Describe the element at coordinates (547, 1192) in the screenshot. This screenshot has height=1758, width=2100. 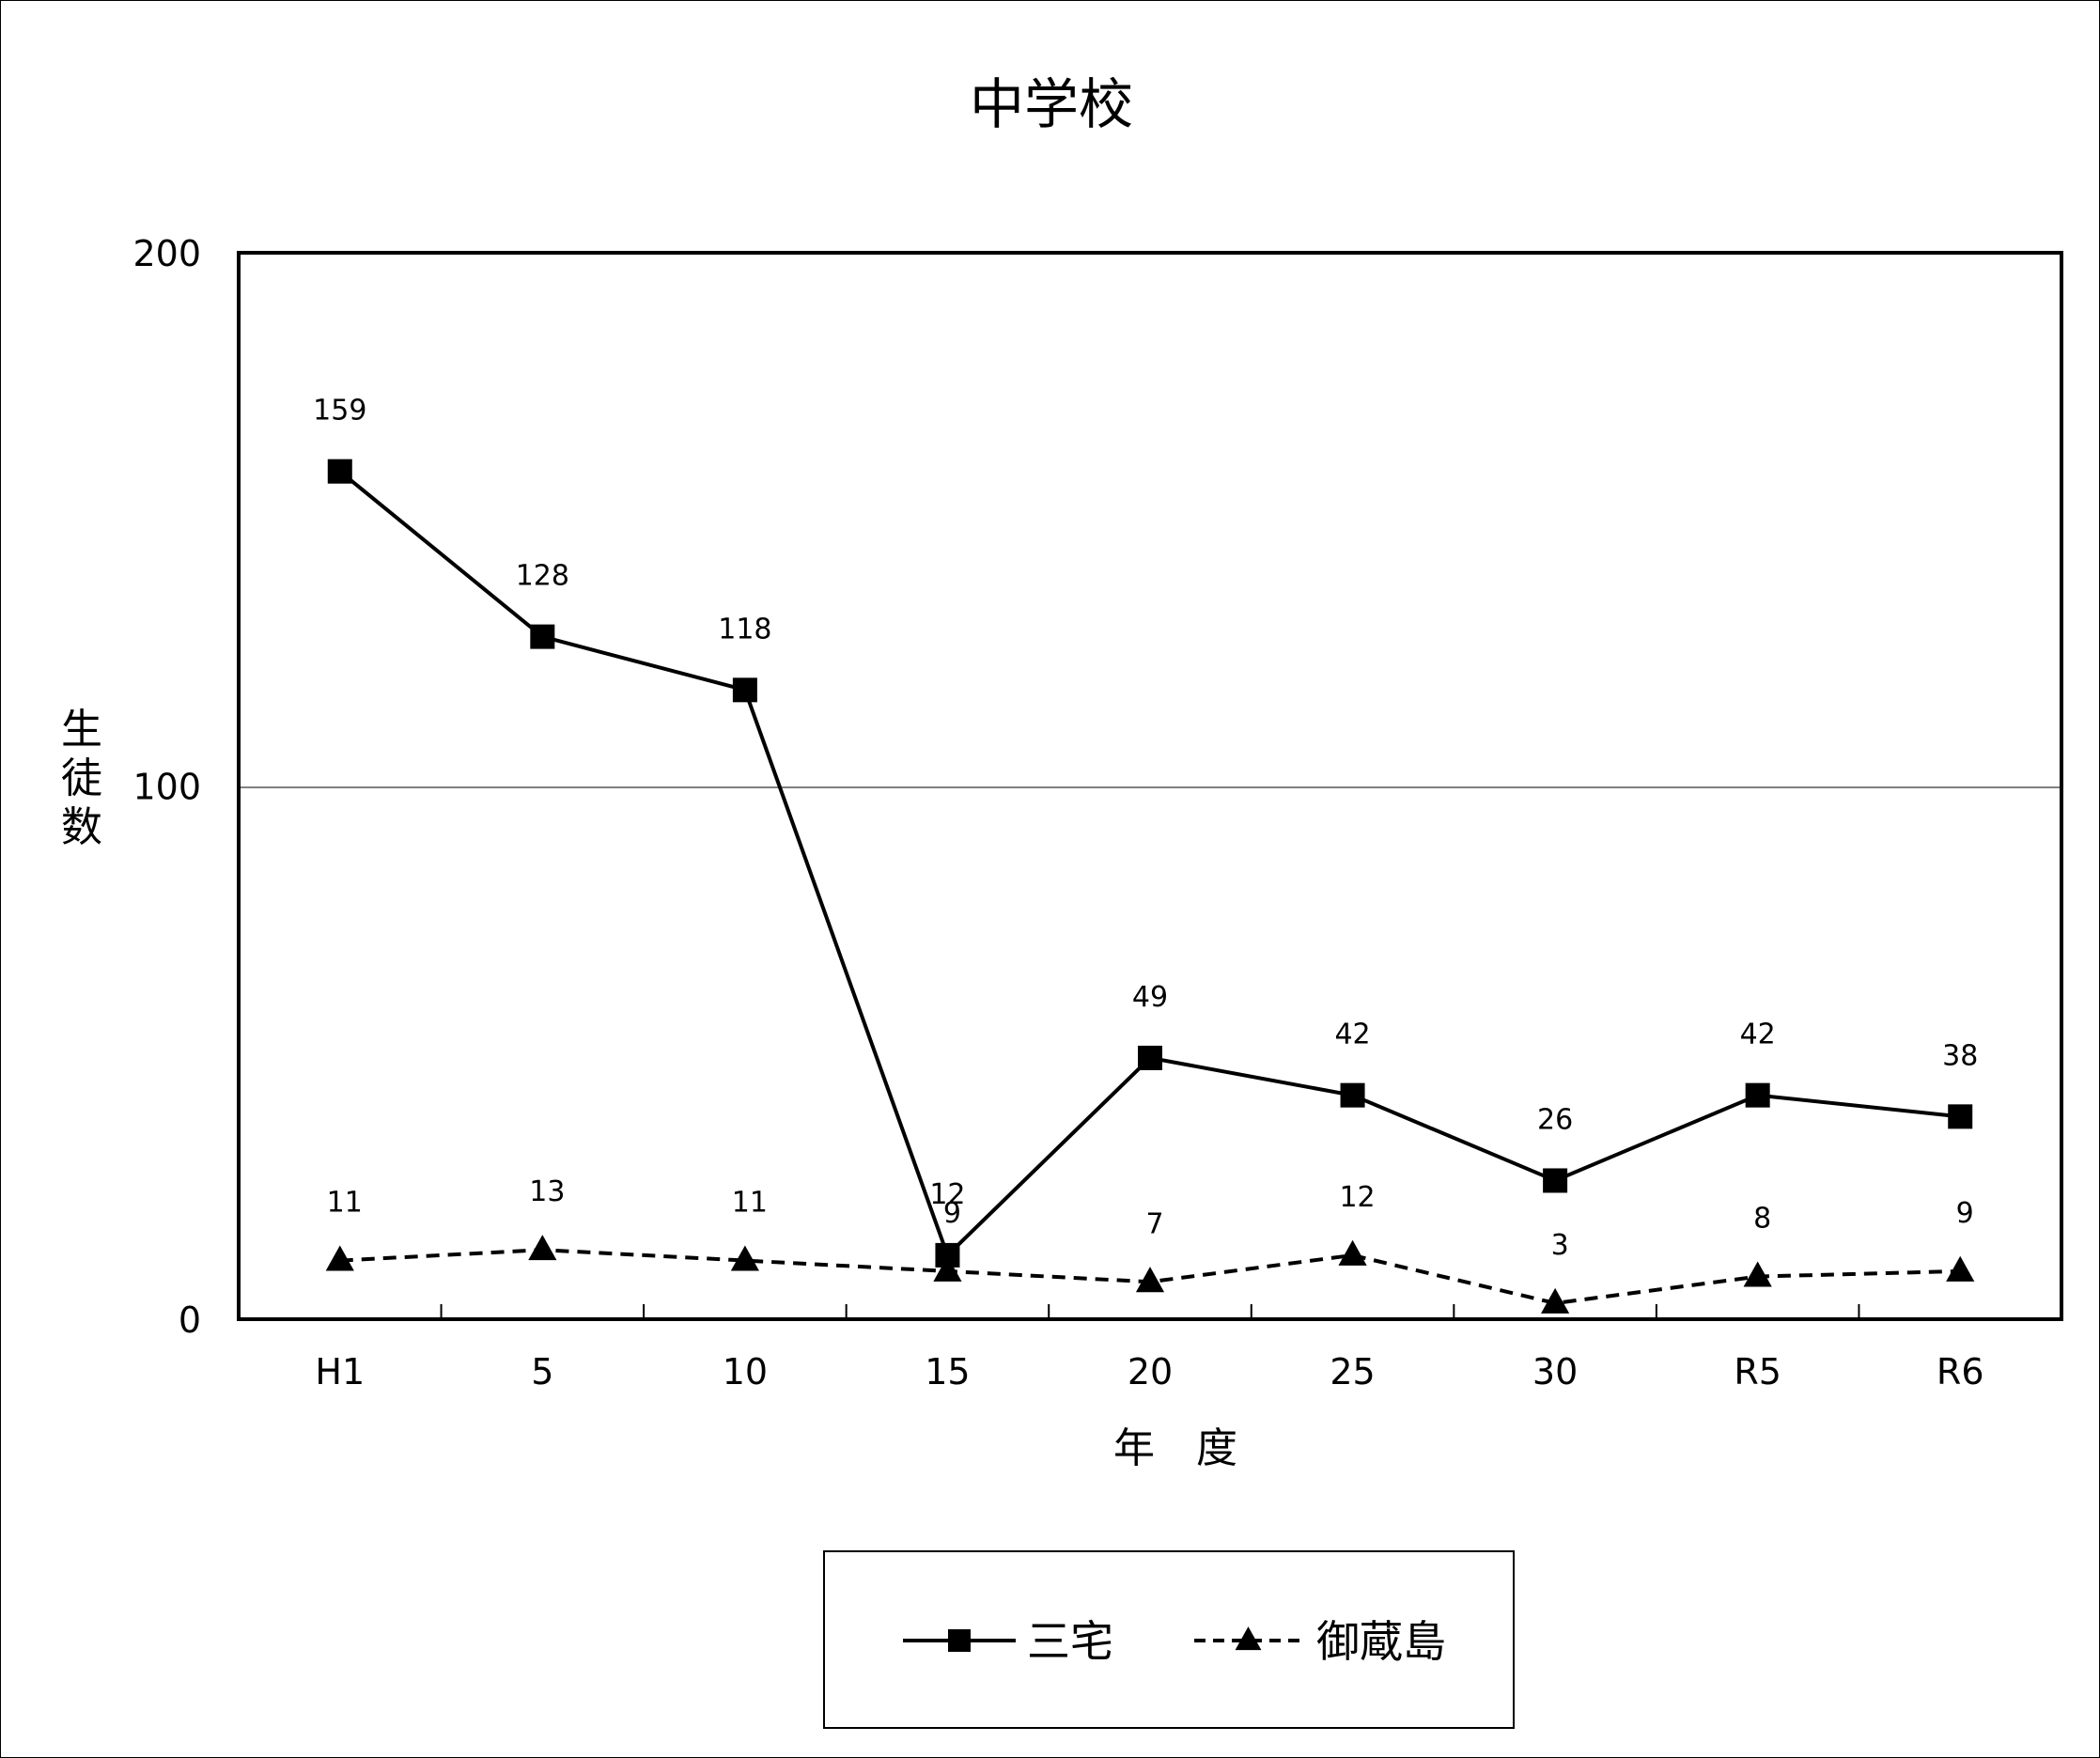
I see `data-label: 13` at that location.